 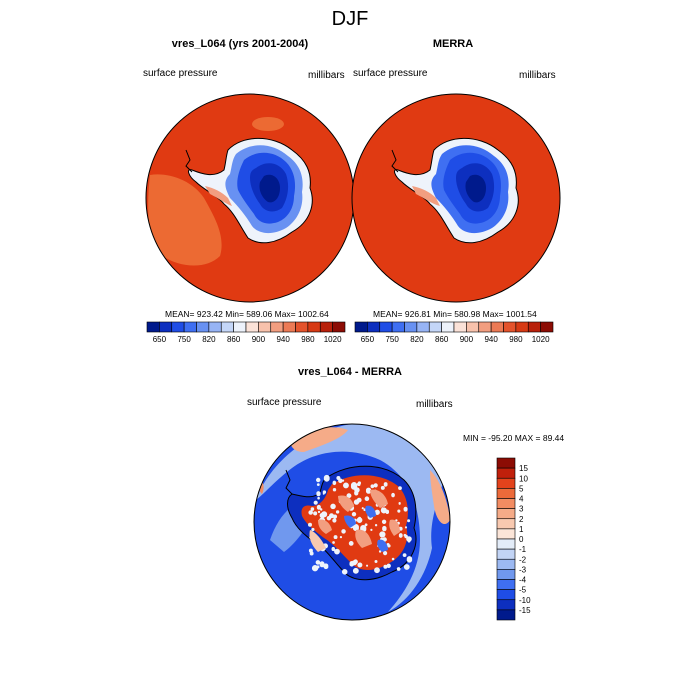 I want to click on colorbar-tick-label: 10, so click(x=523, y=478).